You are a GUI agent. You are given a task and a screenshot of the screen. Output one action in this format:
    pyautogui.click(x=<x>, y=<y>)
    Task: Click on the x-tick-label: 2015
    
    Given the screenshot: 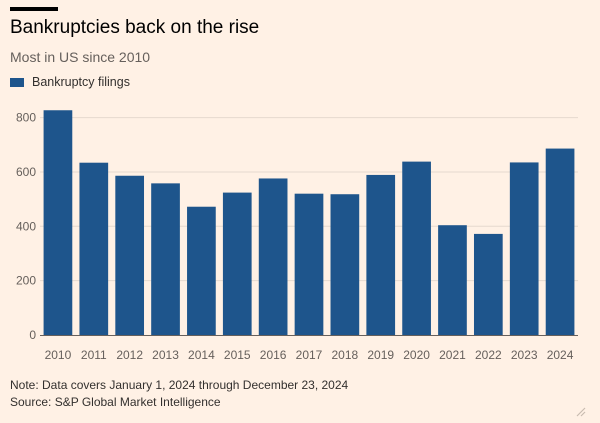 What is the action you would take?
    pyautogui.click(x=237, y=355)
    